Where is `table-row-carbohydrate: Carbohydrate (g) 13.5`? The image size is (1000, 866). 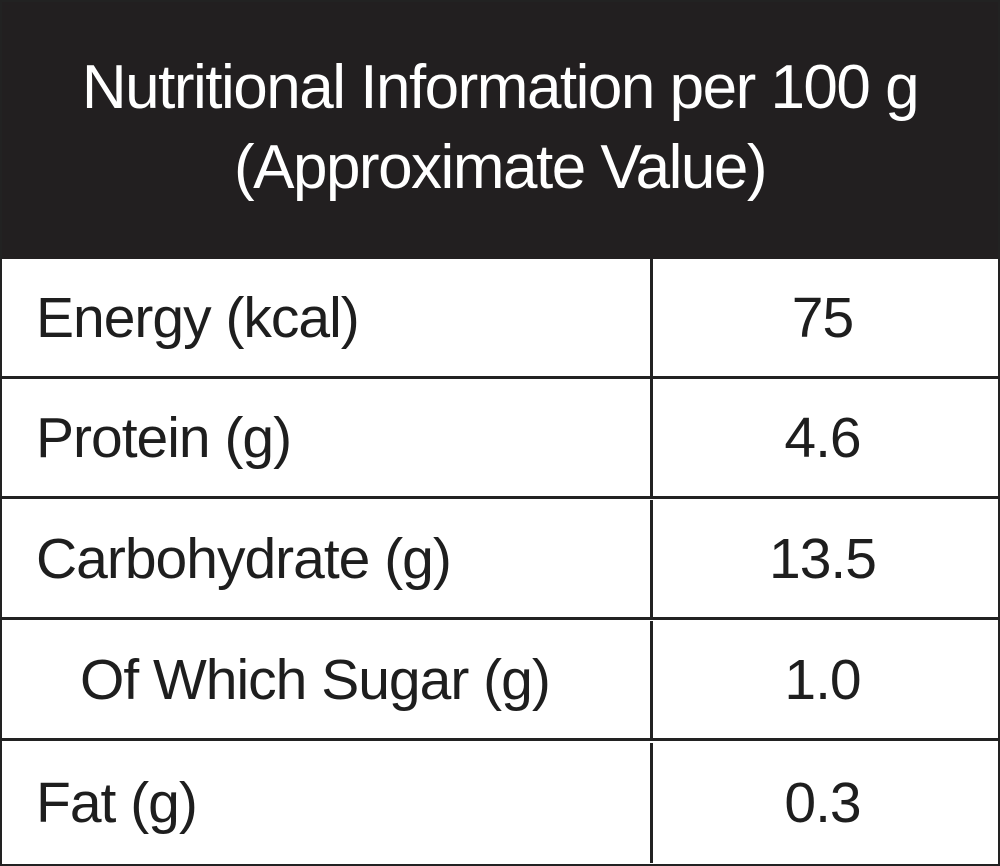 table-row-carbohydrate: Carbohydrate (g) 13.5 is located at coordinates (500, 560).